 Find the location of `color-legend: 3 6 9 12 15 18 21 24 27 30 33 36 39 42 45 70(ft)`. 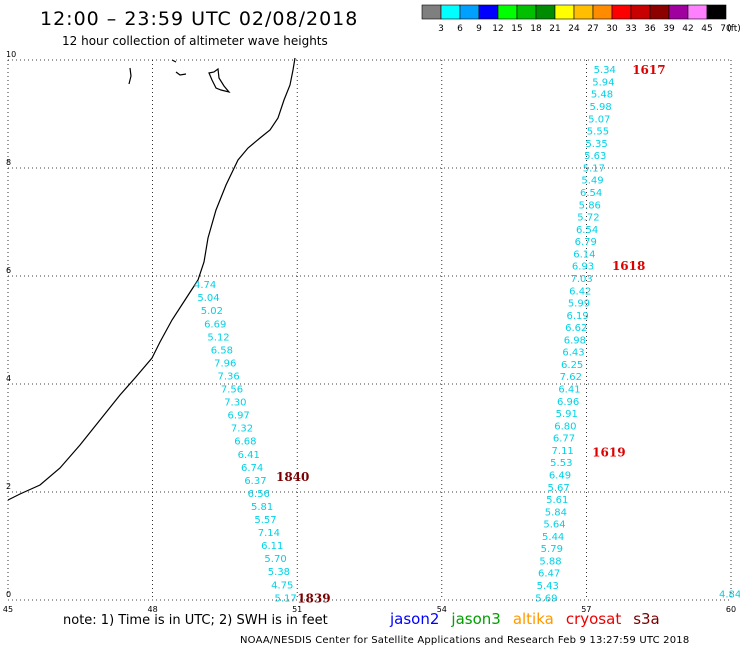

color-legend: 3 6 9 12 15 18 21 24 27 30 33 36 39 42 45 70(ft) is located at coordinates (580, 19).